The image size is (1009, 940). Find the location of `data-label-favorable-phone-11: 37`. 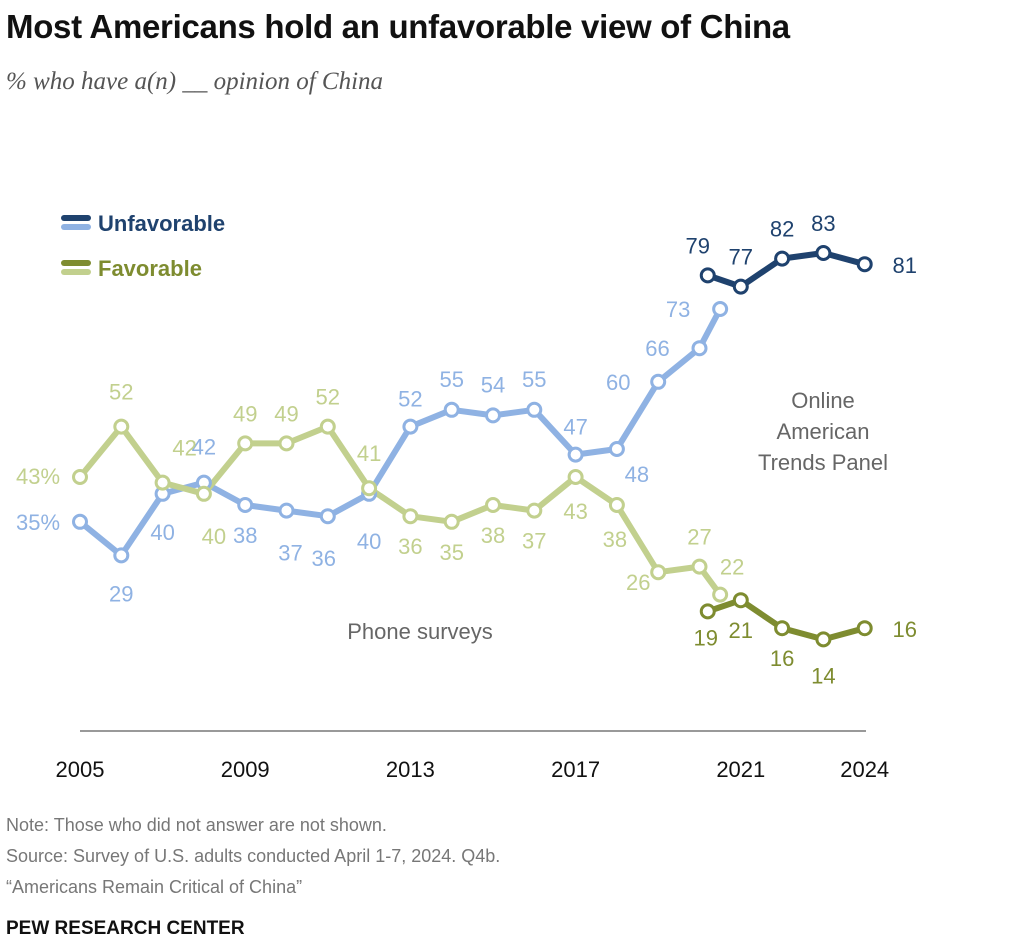

data-label-favorable-phone-11: 37 is located at coordinates (534, 541).